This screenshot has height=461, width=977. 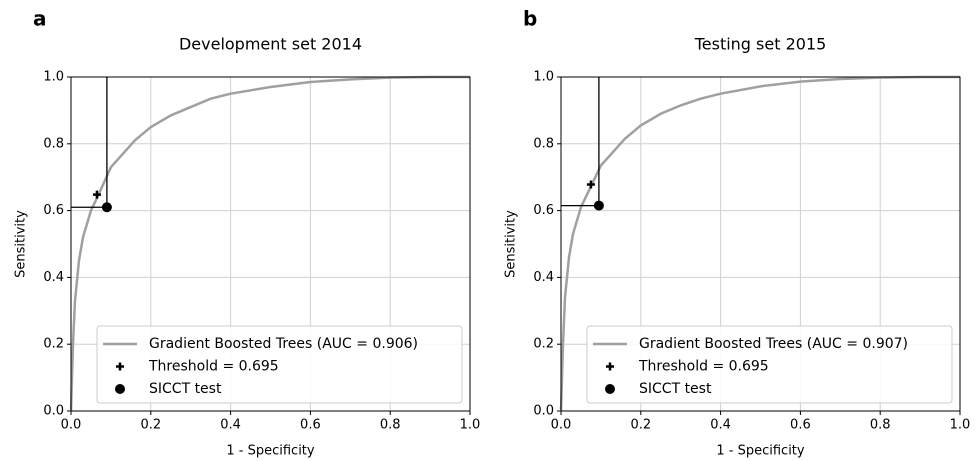 What do you see at coordinates (283, 344) in the screenshot?
I see `legend-label: Gradient Boosted Trees (AUC = 0.906)` at bounding box center [283, 344].